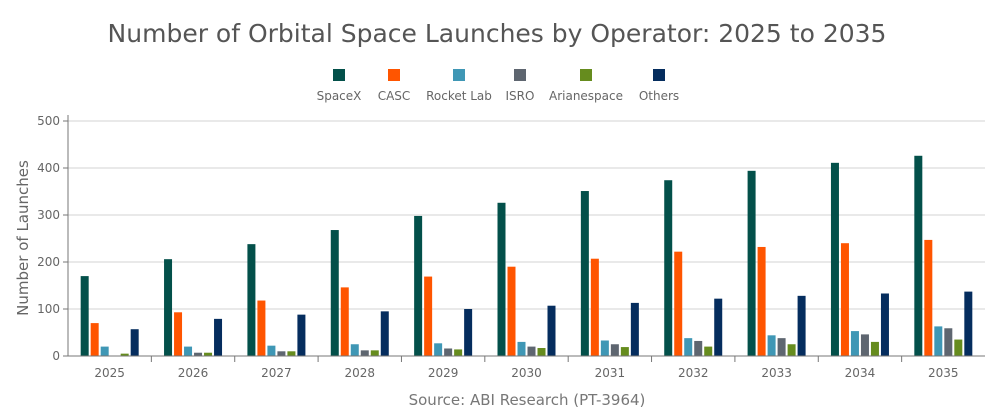 This screenshot has height=420, width=994. I want to click on x-tick-label: 2035, so click(943, 373).